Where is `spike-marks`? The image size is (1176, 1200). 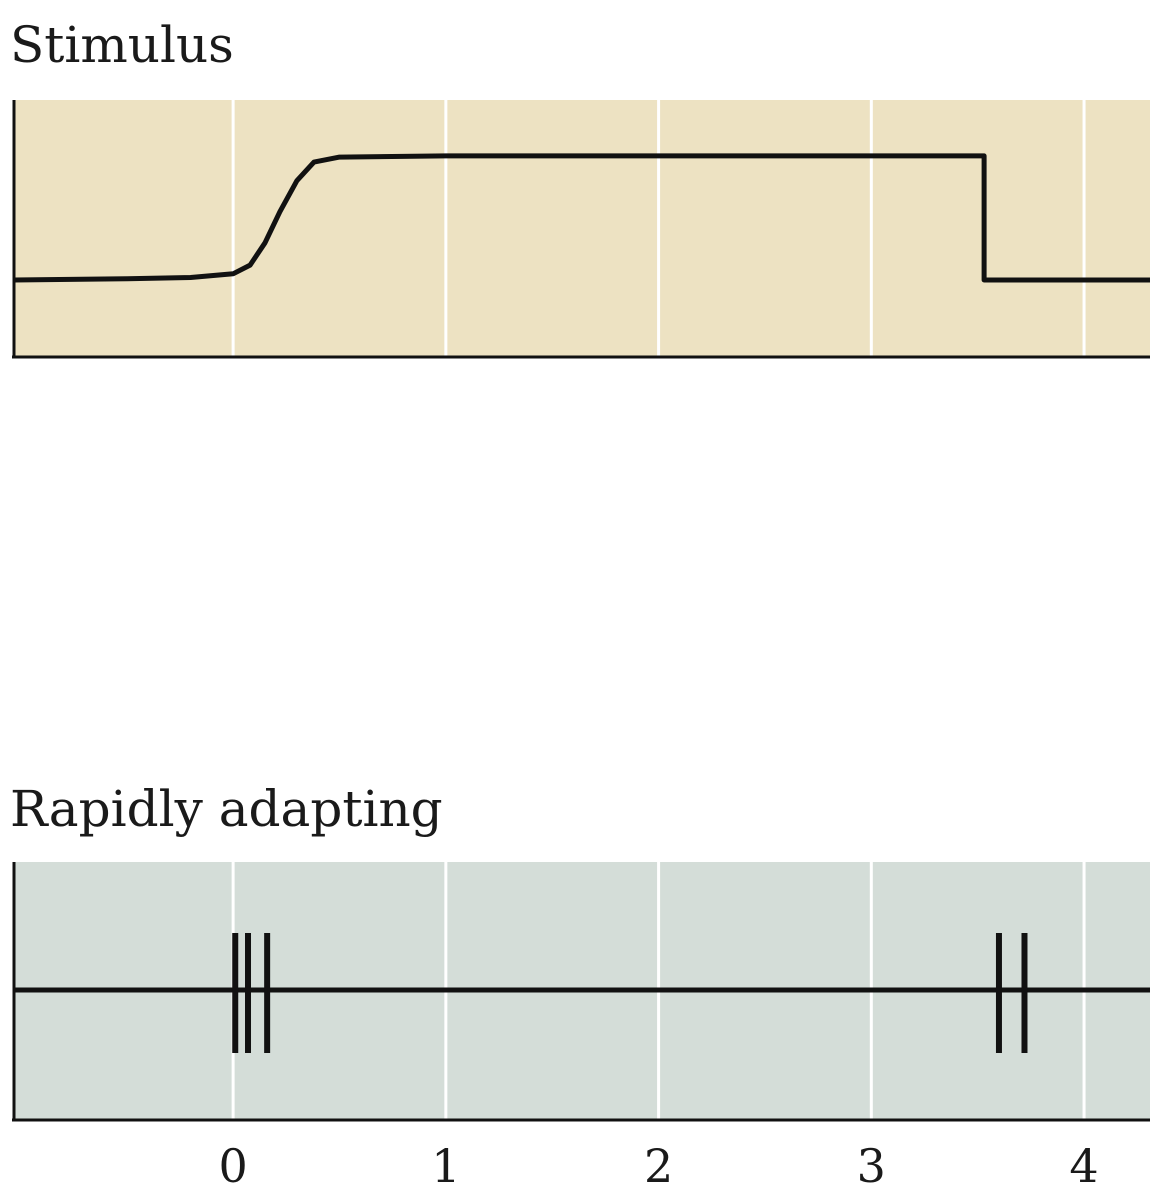
spike-marks is located at coordinates (630, 993).